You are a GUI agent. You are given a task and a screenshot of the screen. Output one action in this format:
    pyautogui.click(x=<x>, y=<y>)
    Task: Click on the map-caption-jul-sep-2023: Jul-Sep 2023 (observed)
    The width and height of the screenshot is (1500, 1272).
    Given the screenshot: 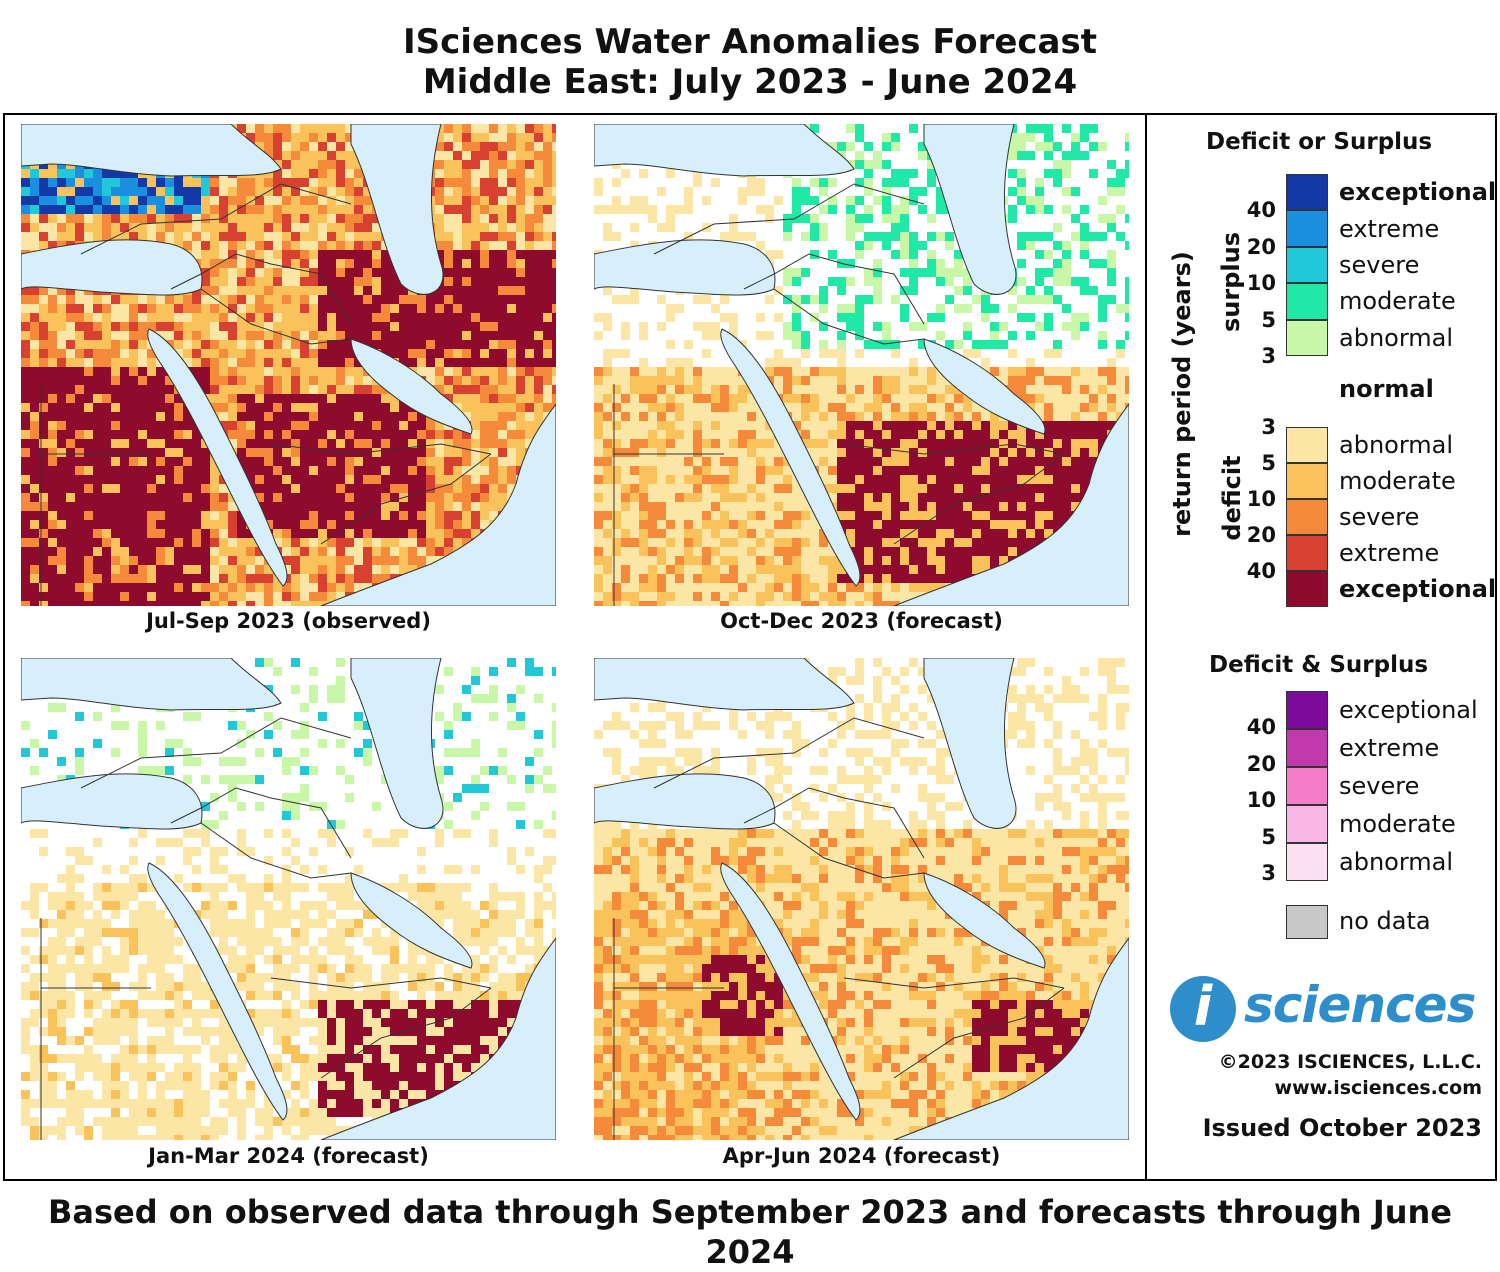 What is the action you would take?
    pyautogui.click(x=288, y=621)
    